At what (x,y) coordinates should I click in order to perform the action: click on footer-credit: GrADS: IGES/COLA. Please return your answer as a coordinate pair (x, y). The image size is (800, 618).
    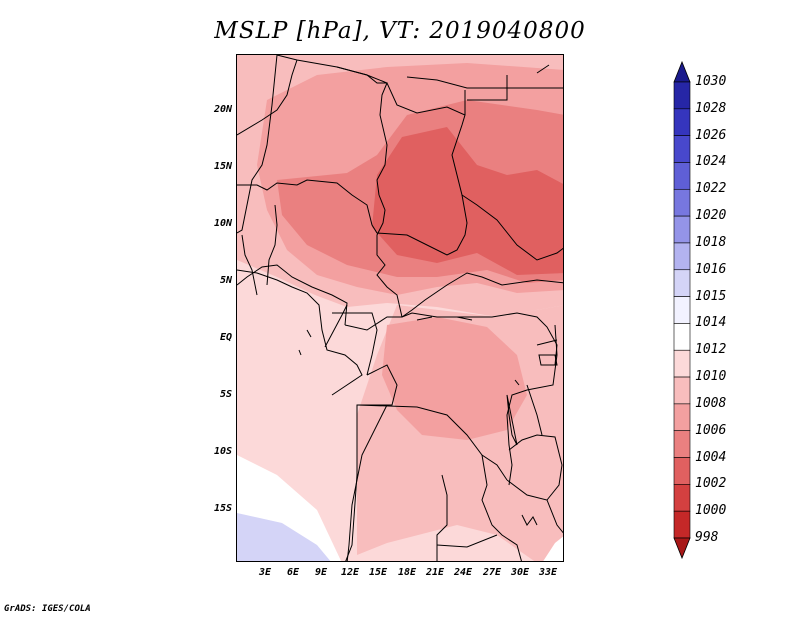
    Looking at the image, I should click on (47, 609).